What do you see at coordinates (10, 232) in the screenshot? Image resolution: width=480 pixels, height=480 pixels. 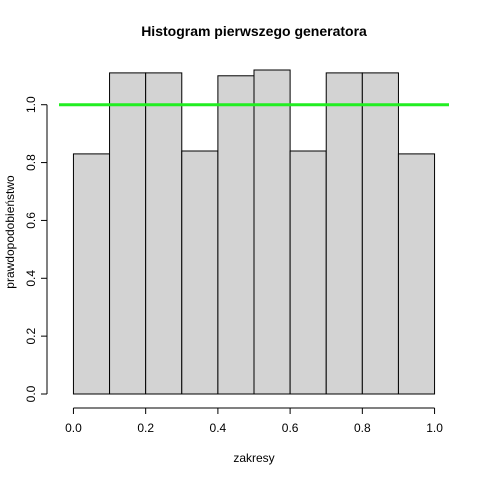 I see `y-axis-label: prawdopodobieństwo` at bounding box center [10, 232].